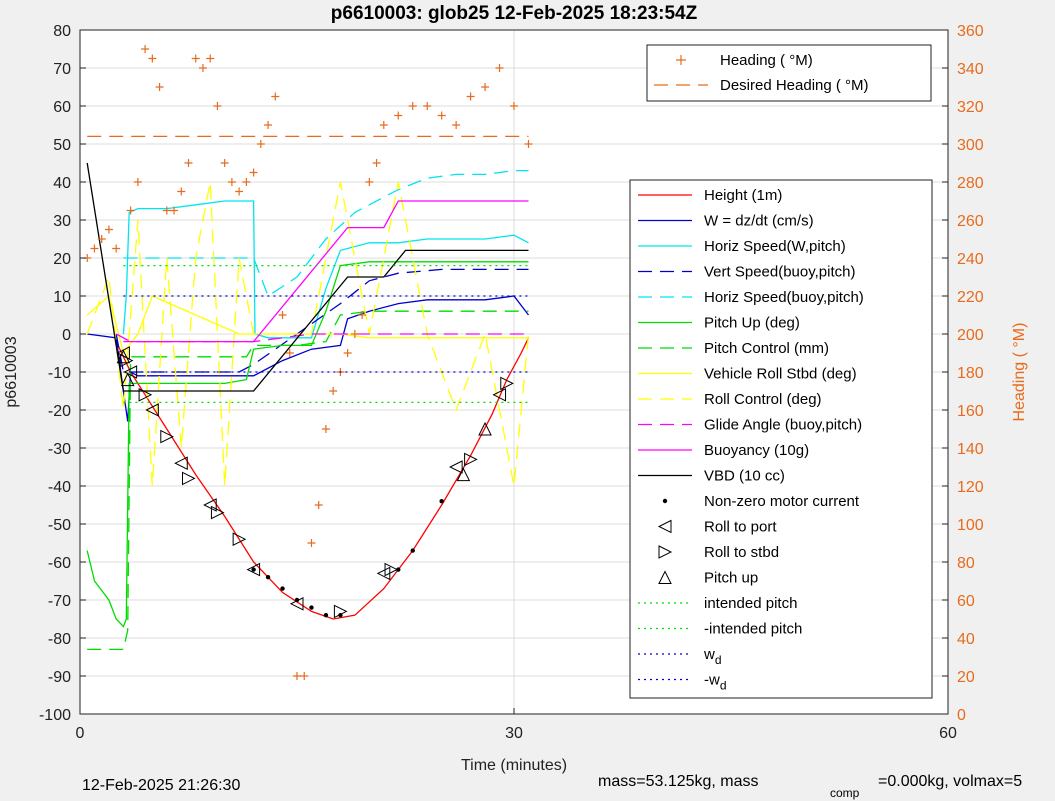 Image resolution: width=1055 pixels, height=801 pixels. Describe the element at coordinates (62, 259) in the screenshot. I see `y-tick-label: 20` at that location.